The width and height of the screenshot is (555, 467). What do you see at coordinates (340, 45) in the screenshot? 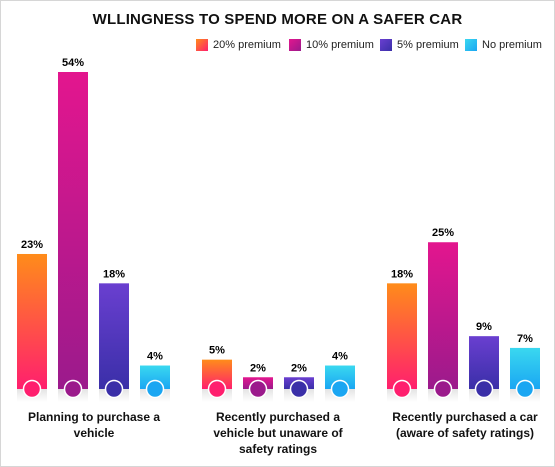
I see `legend-label-10-premium: 10% premium` at bounding box center [340, 45].